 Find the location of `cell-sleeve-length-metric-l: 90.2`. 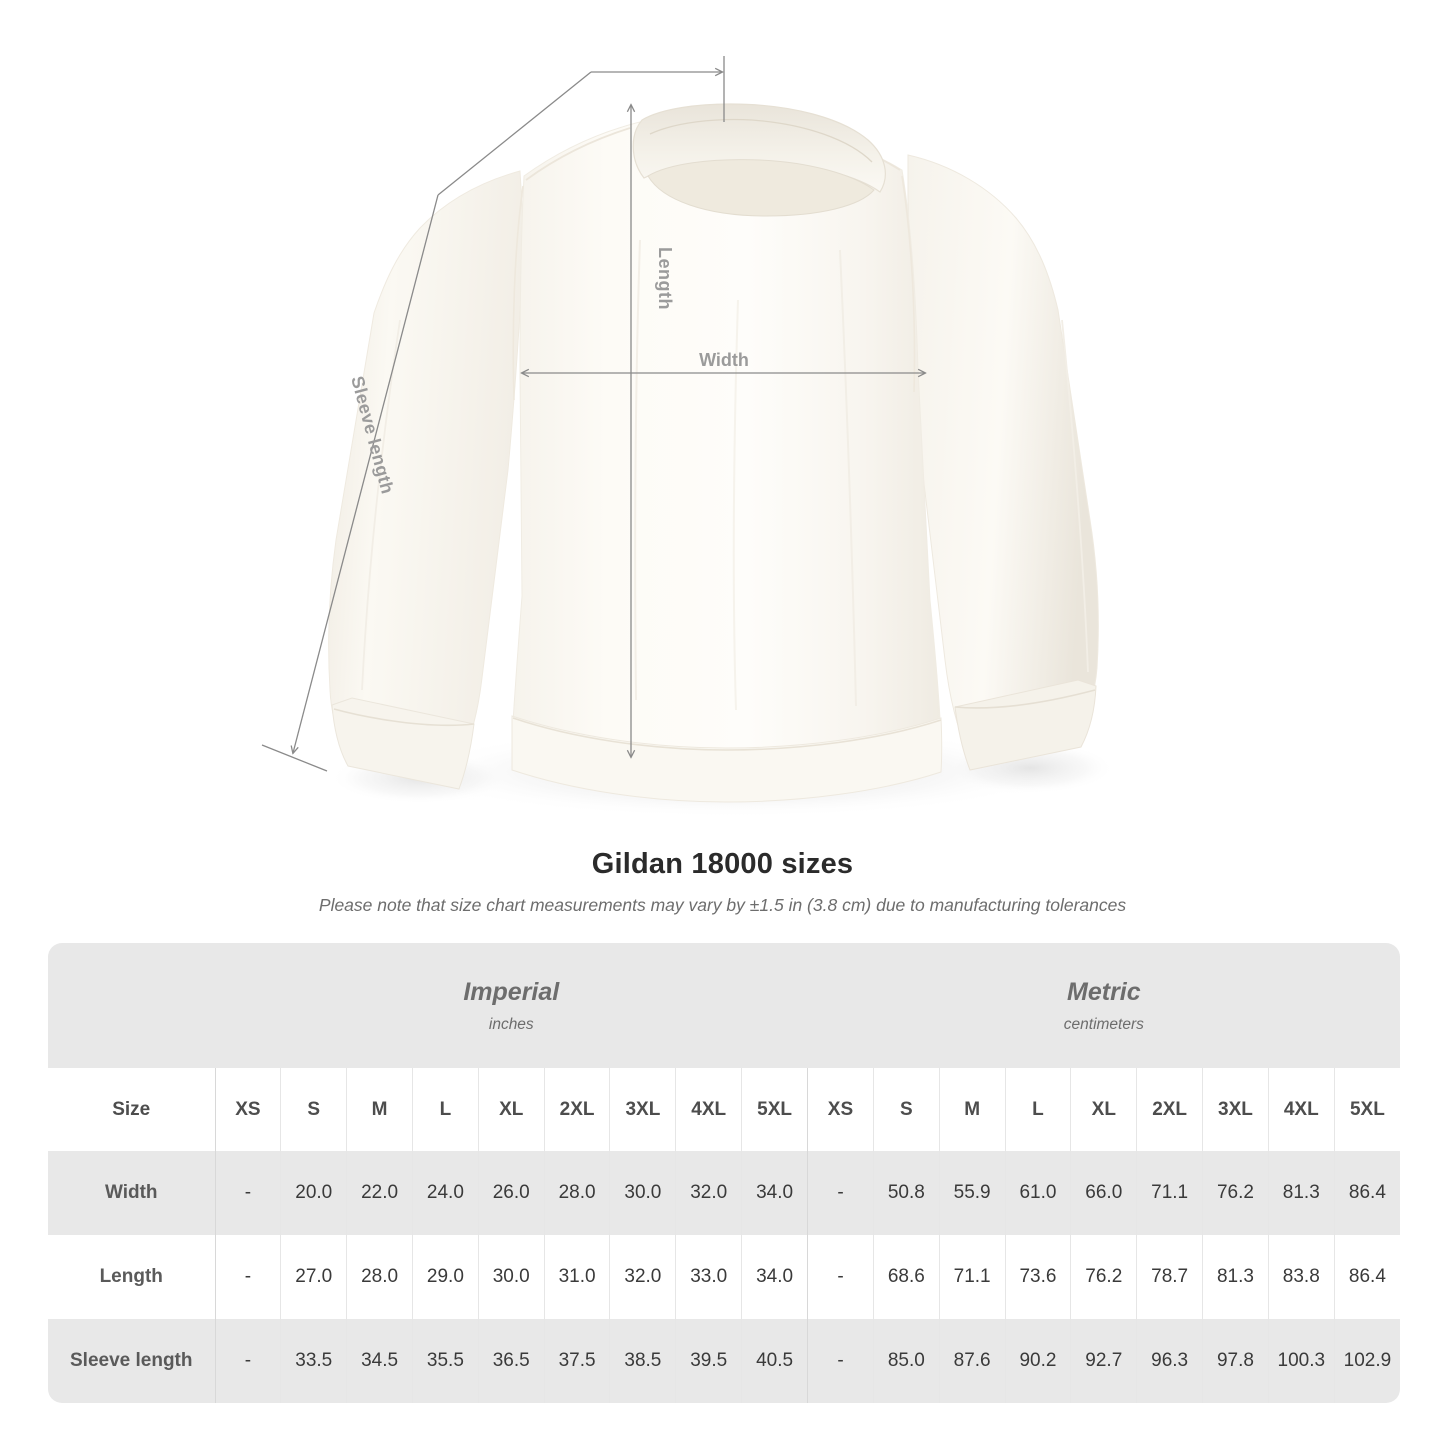

cell-sleeve-length-metric-l: 90.2 is located at coordinates (1037, 1361).